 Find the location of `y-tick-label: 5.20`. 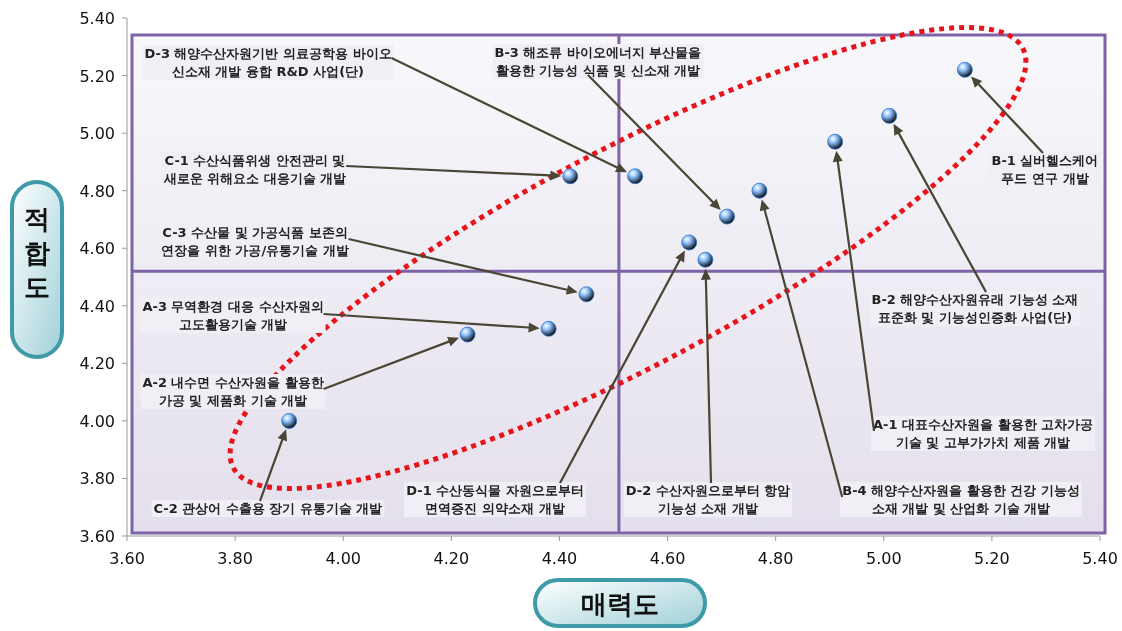

y-tick-label: 5.20 is located at coordinates (97, 76).